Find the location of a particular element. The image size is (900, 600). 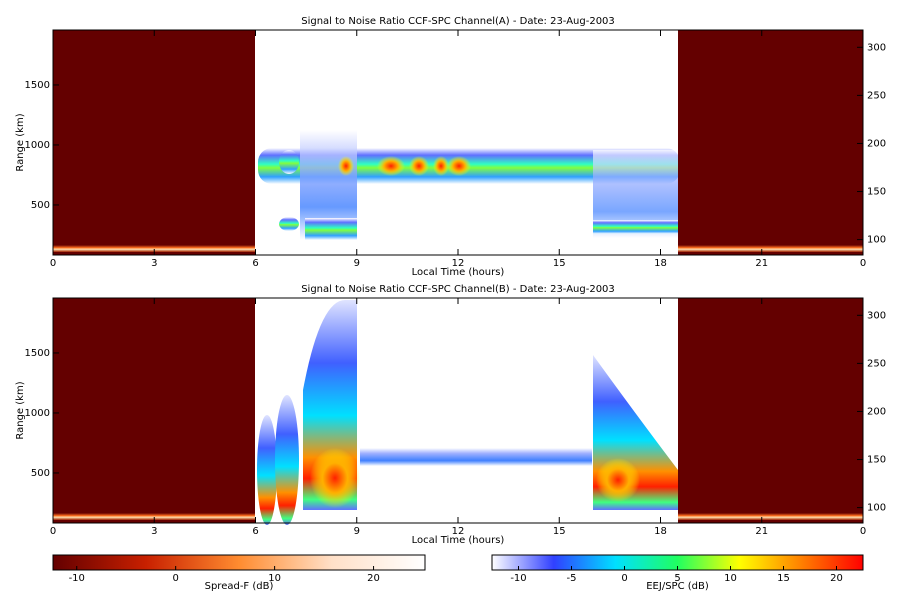

colorbar-label: EEJ/SPC (dB) is located at coordinates (677, 586).